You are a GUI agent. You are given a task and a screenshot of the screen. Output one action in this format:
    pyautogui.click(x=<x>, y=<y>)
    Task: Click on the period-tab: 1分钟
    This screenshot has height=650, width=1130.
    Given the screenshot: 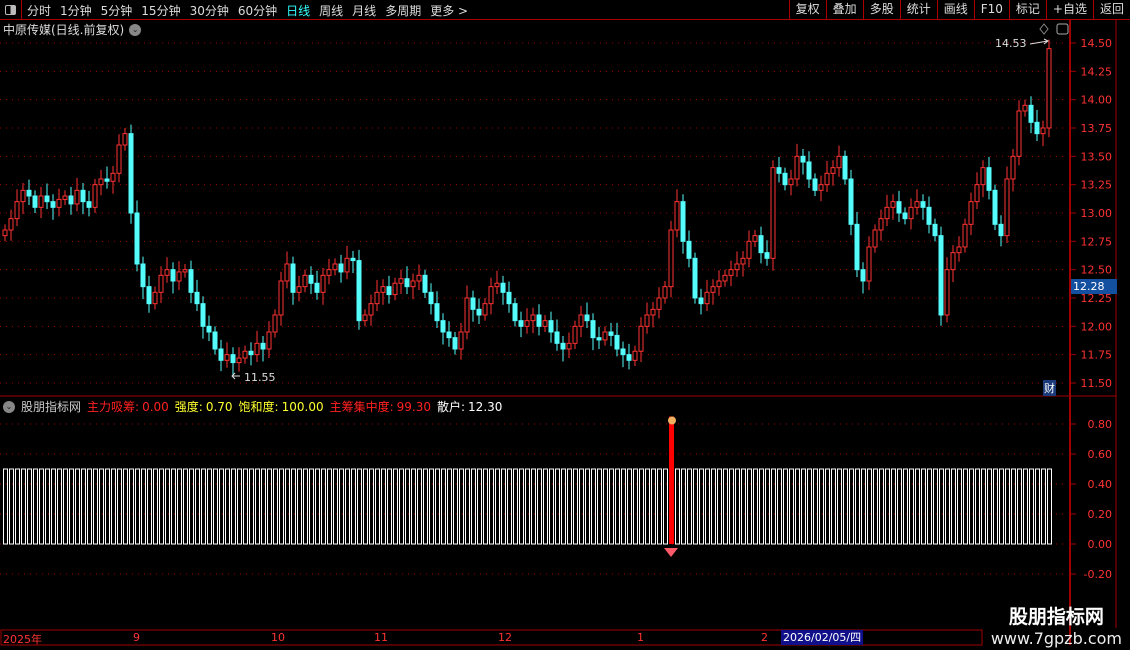 What is the action you would take?
    pyautogui.click(x=76, y=11)
    